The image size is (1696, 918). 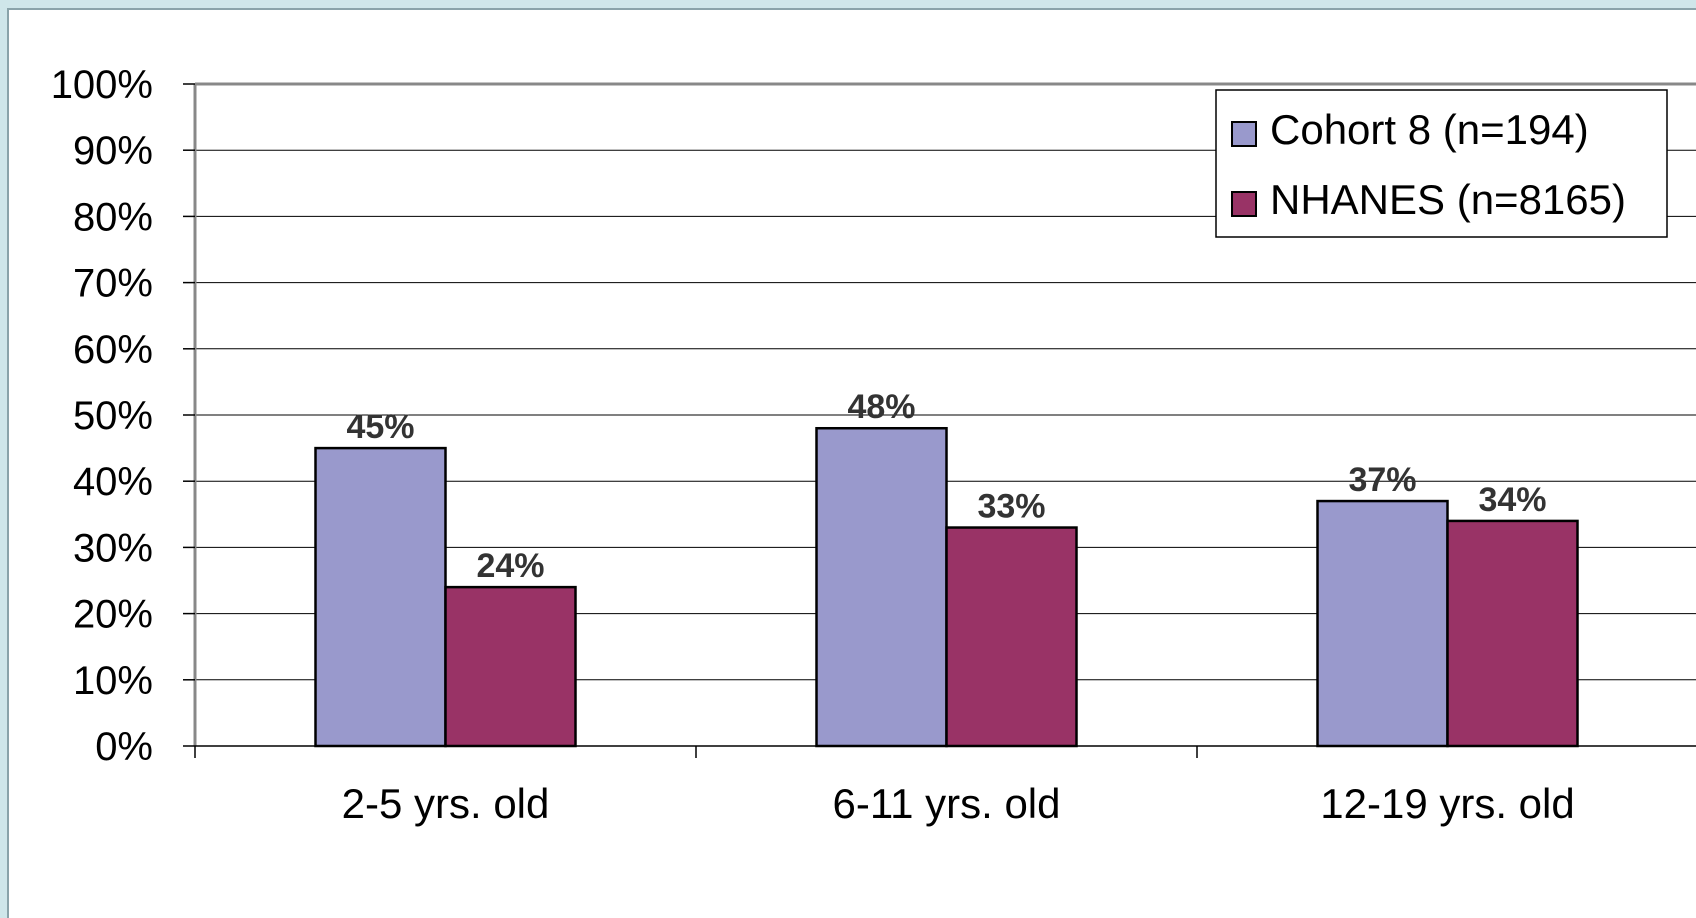 What do you see at coordinates (1448, 199) in the screenshot?
I see `legend-label: NHANES (n=8165)` at bounding box center [1448, 199].